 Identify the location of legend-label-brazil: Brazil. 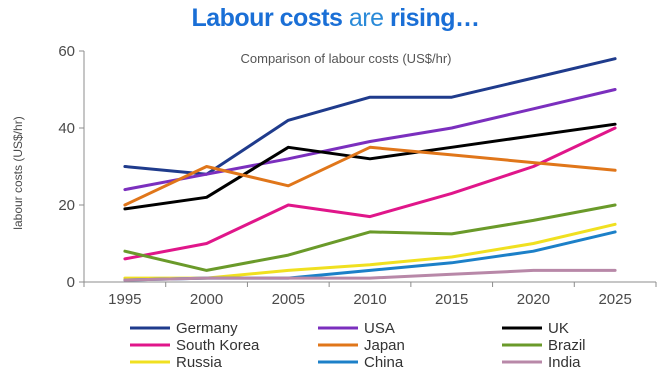
(567, 345).